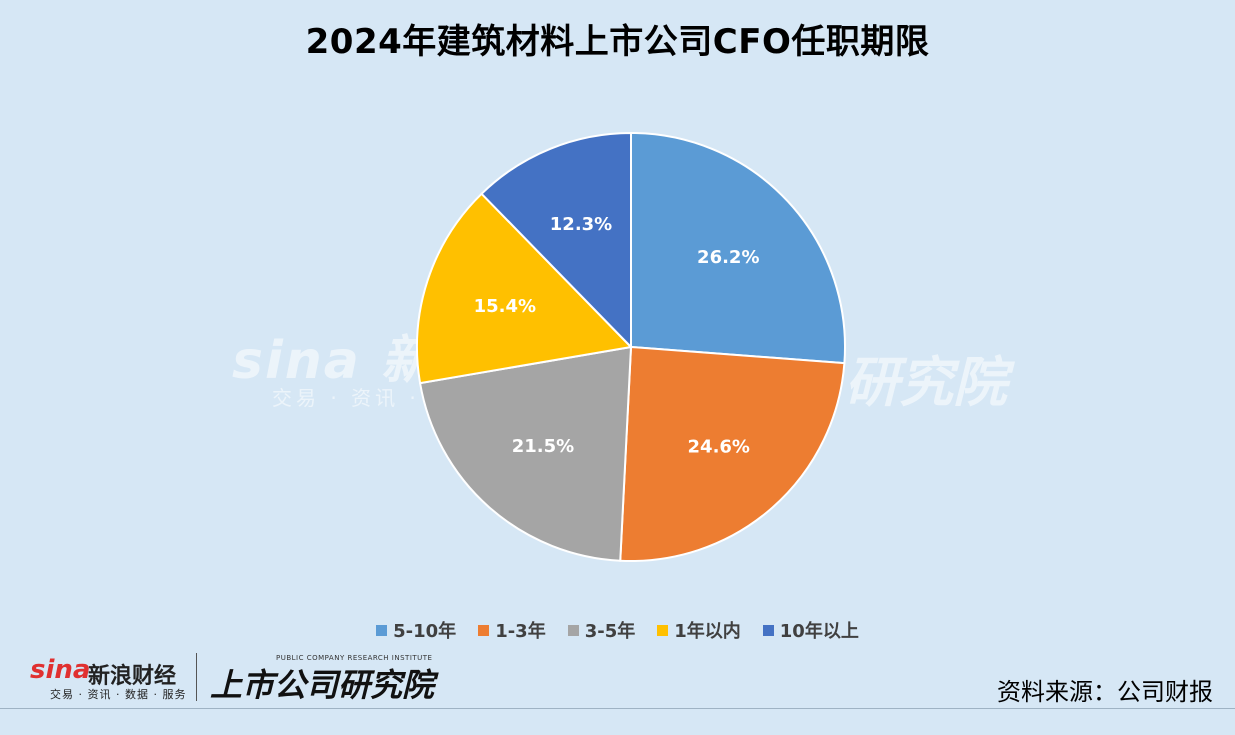 This screenshot has height=735, width=1235. I want to click on legend-label: 3-5年, so click(610, 631).